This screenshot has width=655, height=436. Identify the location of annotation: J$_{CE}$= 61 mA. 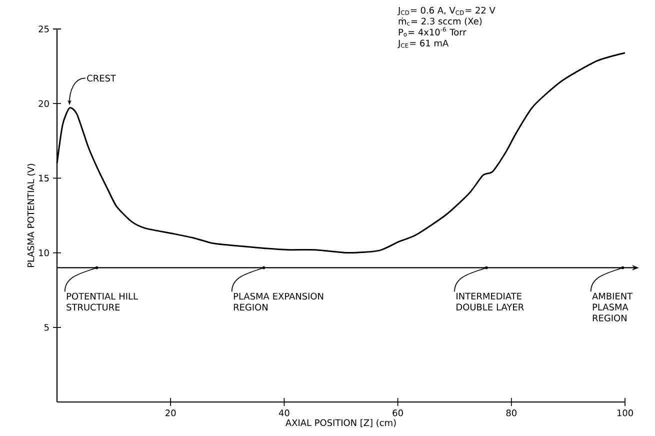
(423, 44).